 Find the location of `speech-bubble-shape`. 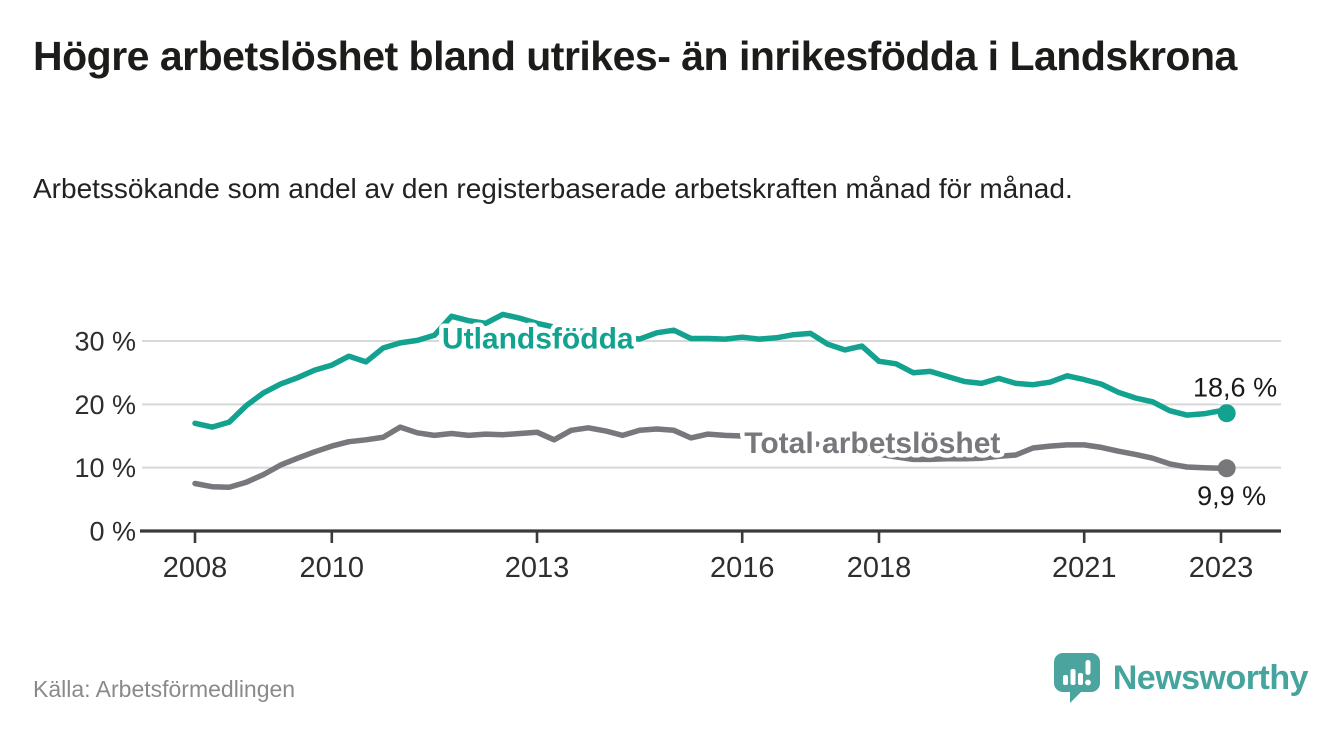

speech-bubble-shape is located at coordinates (1076, 678).